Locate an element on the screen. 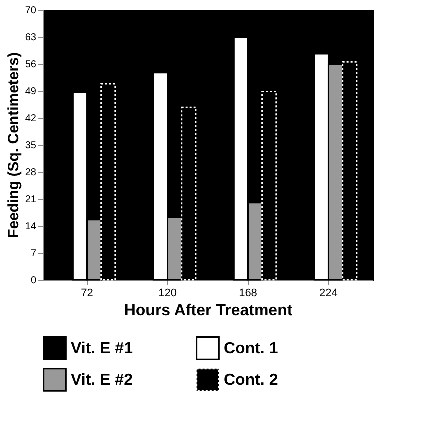 The height and width of the screenshot is (433, 425). y-tick-label: 7 is located at coordinates (33, 254).